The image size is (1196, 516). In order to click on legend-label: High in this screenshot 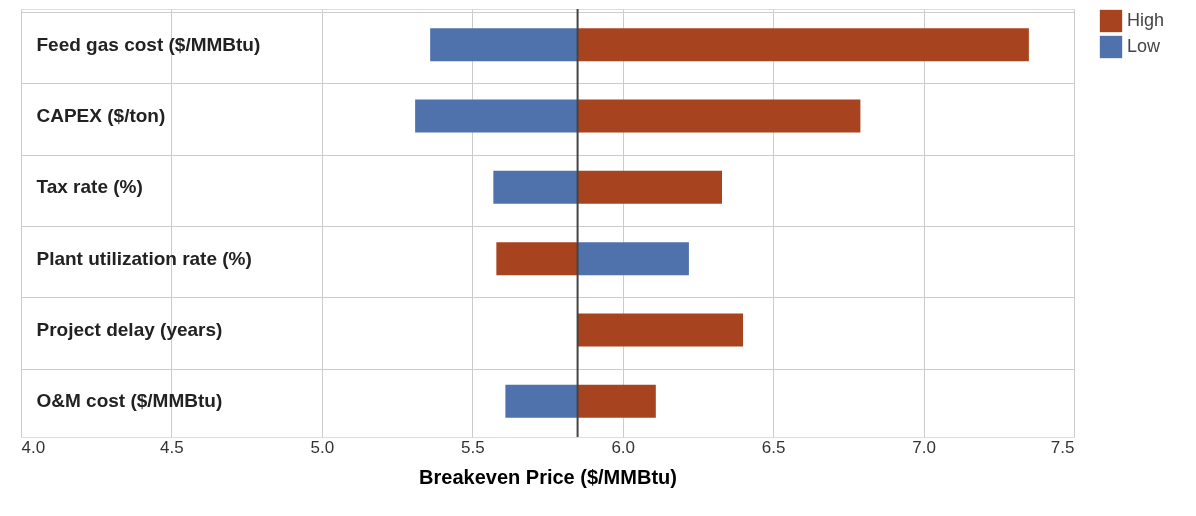, I will do `click(1146, 20)`.